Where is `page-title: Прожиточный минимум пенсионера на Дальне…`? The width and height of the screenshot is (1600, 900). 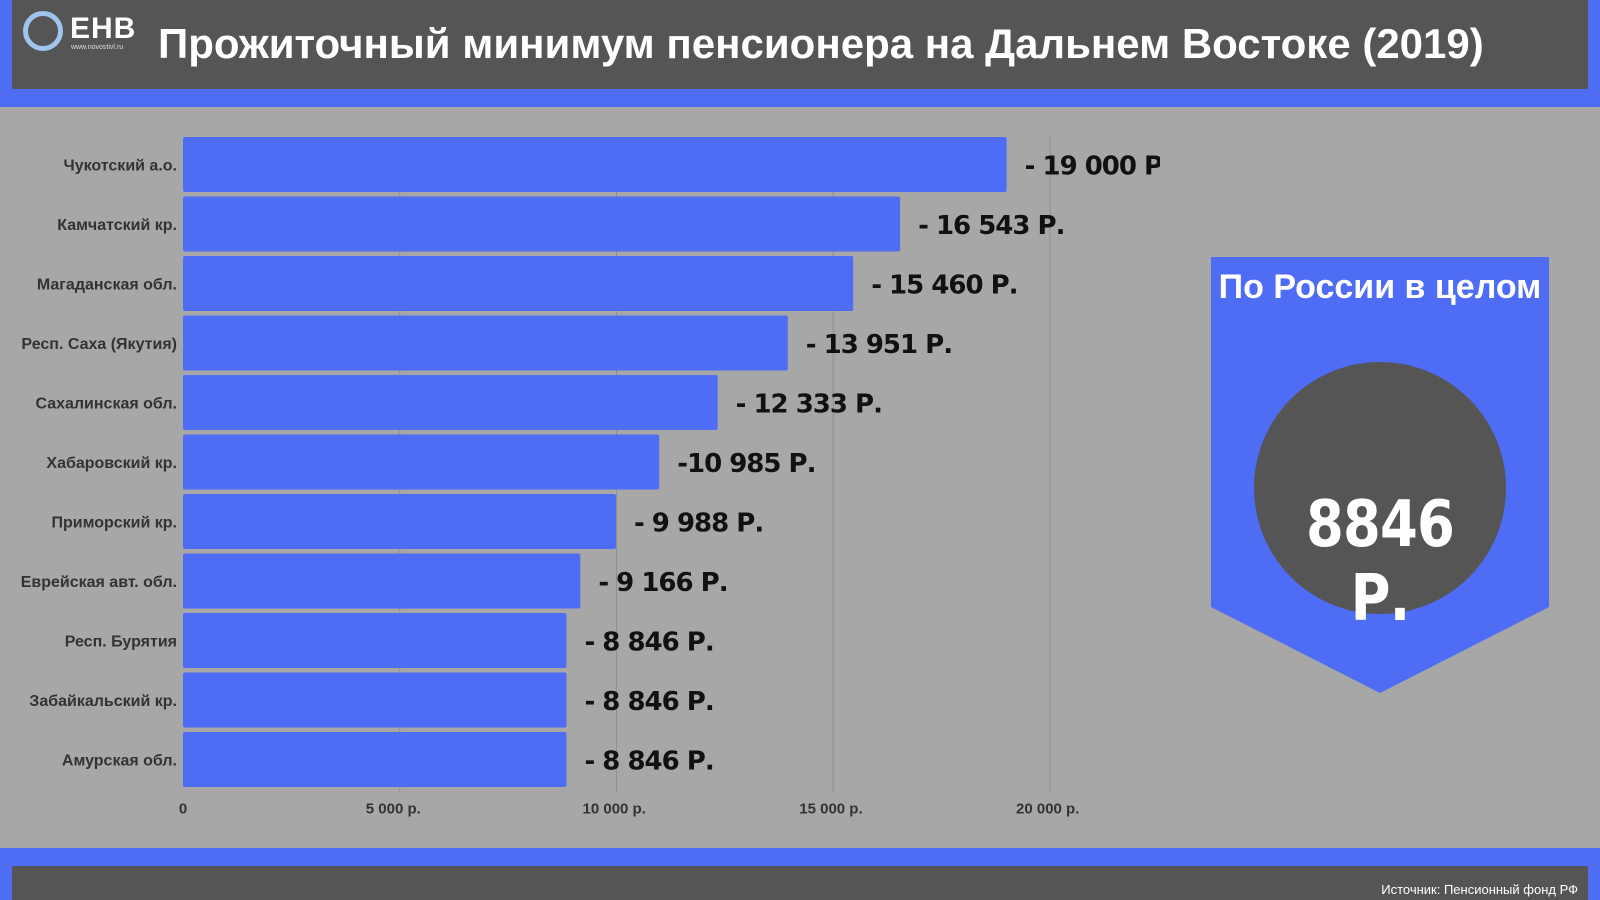 page-title: Прожиточный минимум пенсионера на Дальне… is located at coordinates (821, 43).